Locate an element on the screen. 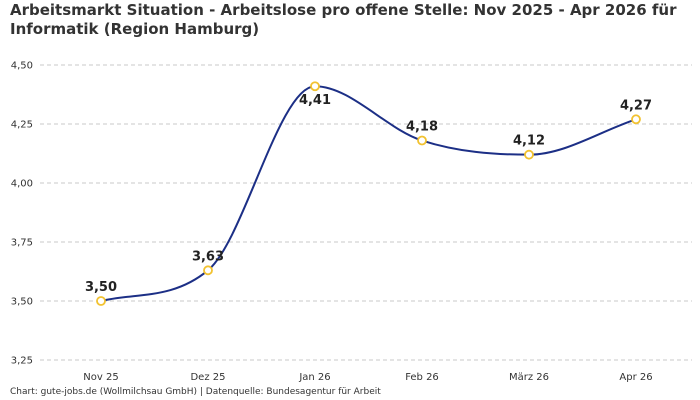 This screenshot has height=400, width=700. x-tick-label: Jan 26 is located at coordinates (314, 377).